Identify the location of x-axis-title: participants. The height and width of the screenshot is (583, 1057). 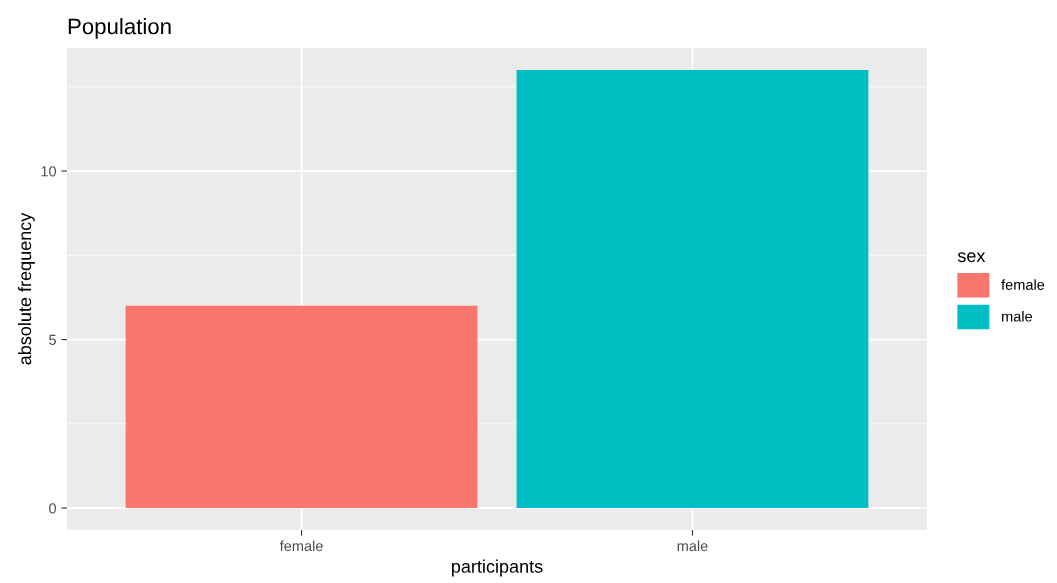
(497, 568).